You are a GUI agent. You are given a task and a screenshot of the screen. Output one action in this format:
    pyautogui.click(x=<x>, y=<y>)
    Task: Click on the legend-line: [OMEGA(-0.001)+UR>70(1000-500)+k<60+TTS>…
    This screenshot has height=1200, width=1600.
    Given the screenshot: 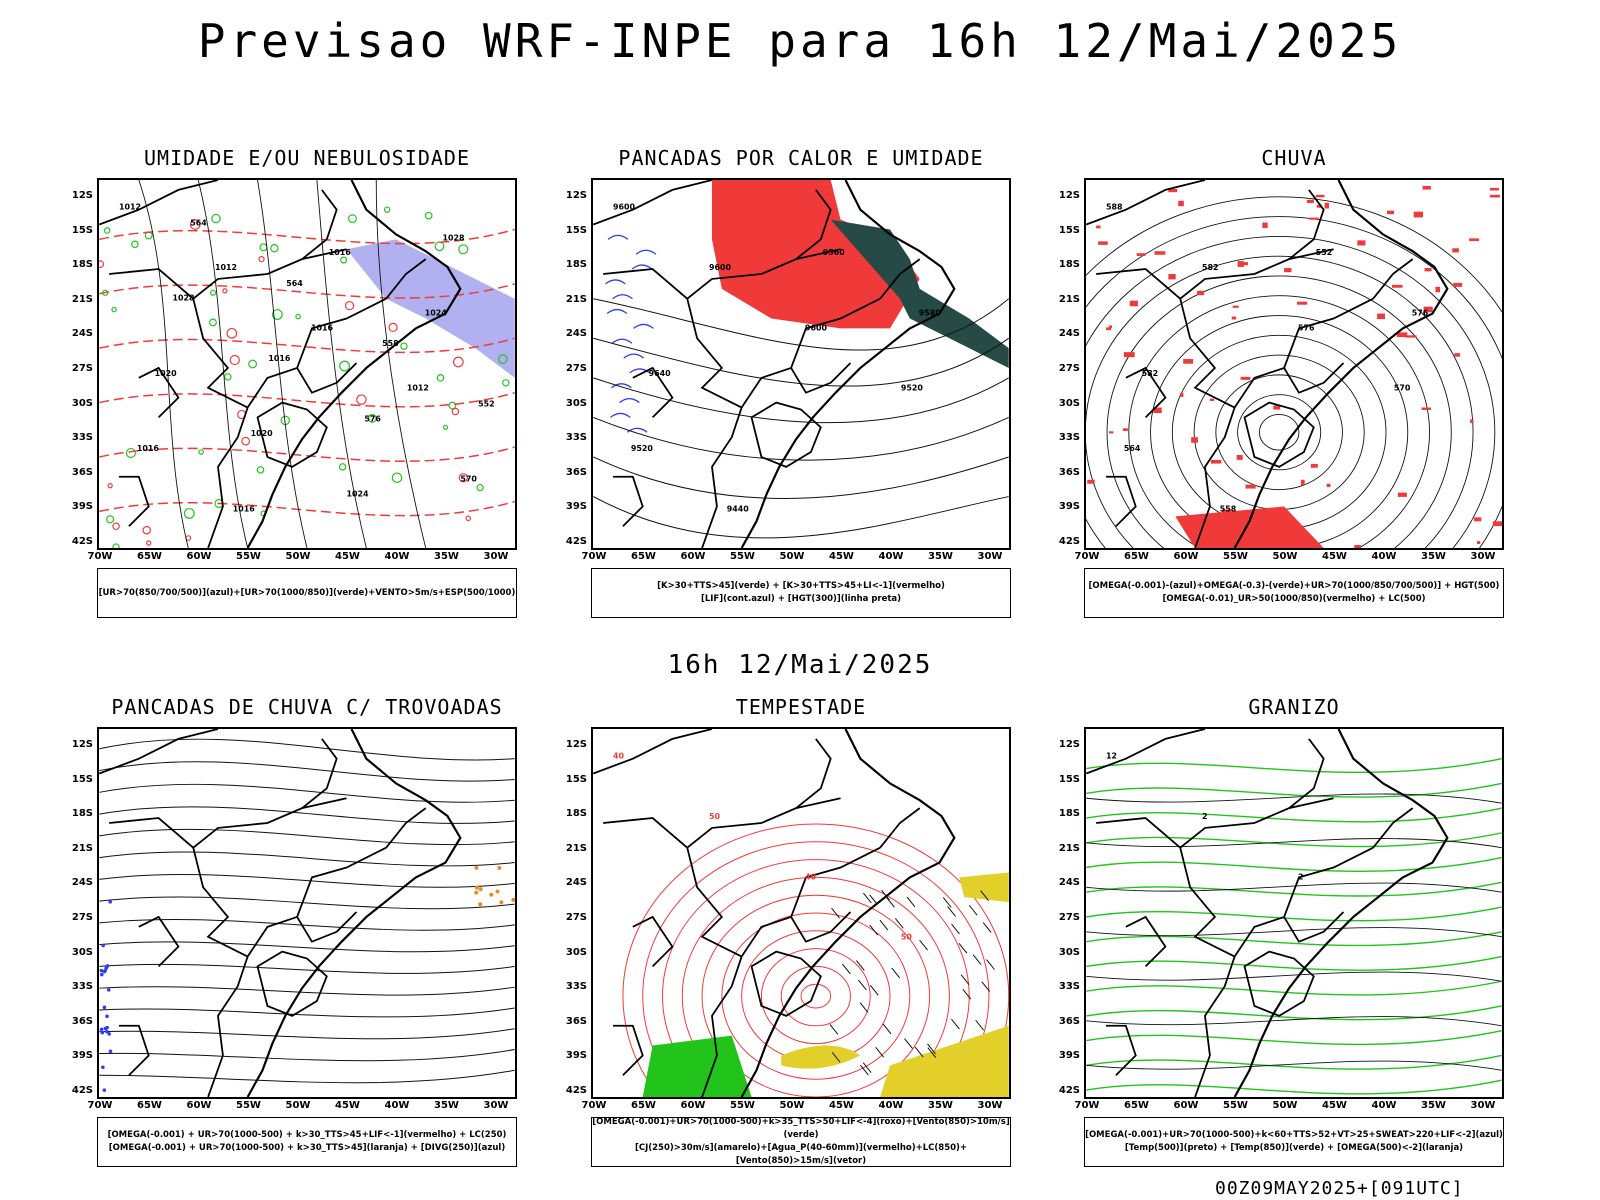 What is the action you would take?
    pyautogui.click(x=1294, y=1135)
    